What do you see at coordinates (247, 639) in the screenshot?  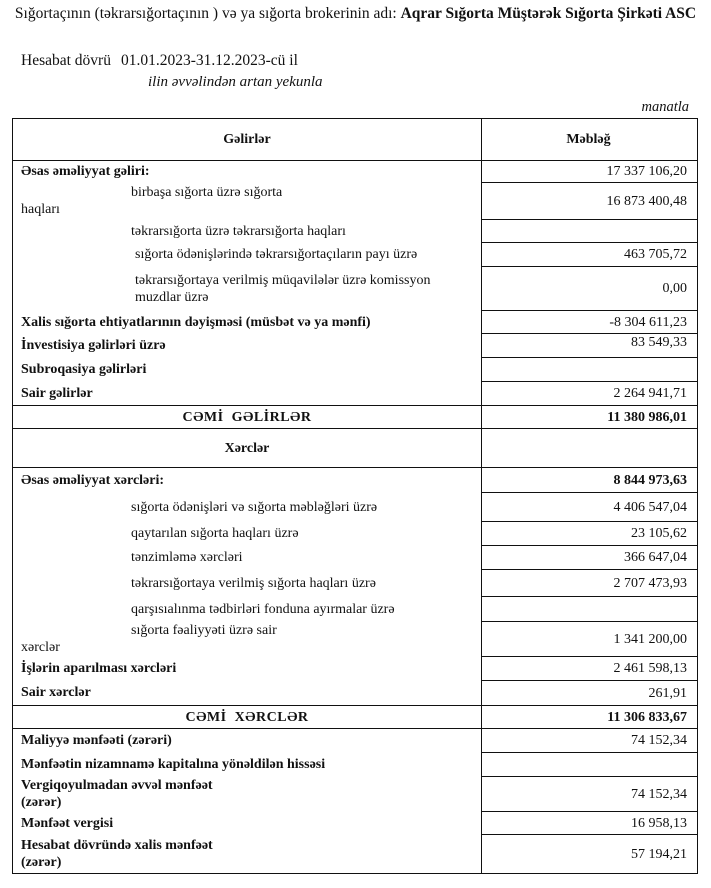 I see `row-label: sığorta fəaliyyəti üzrə sair xərclər` at bounding box center [247, 639].